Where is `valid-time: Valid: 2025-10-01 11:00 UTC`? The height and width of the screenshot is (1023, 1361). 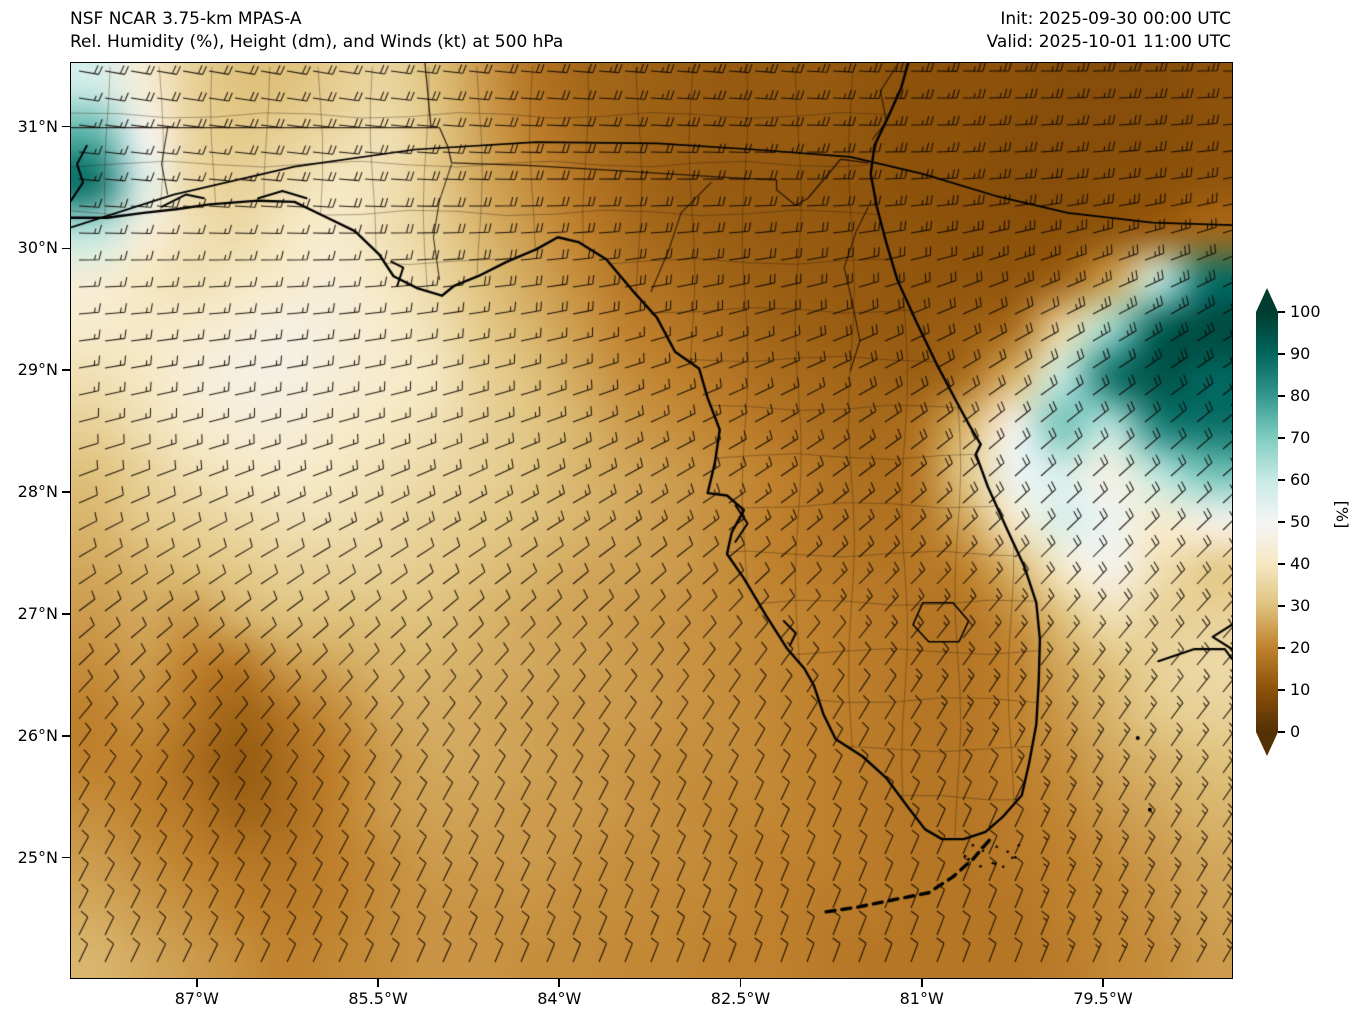
valid-time: Valid: 2025-10-01 11:00 UTC is located at coordinates (1108, 42).